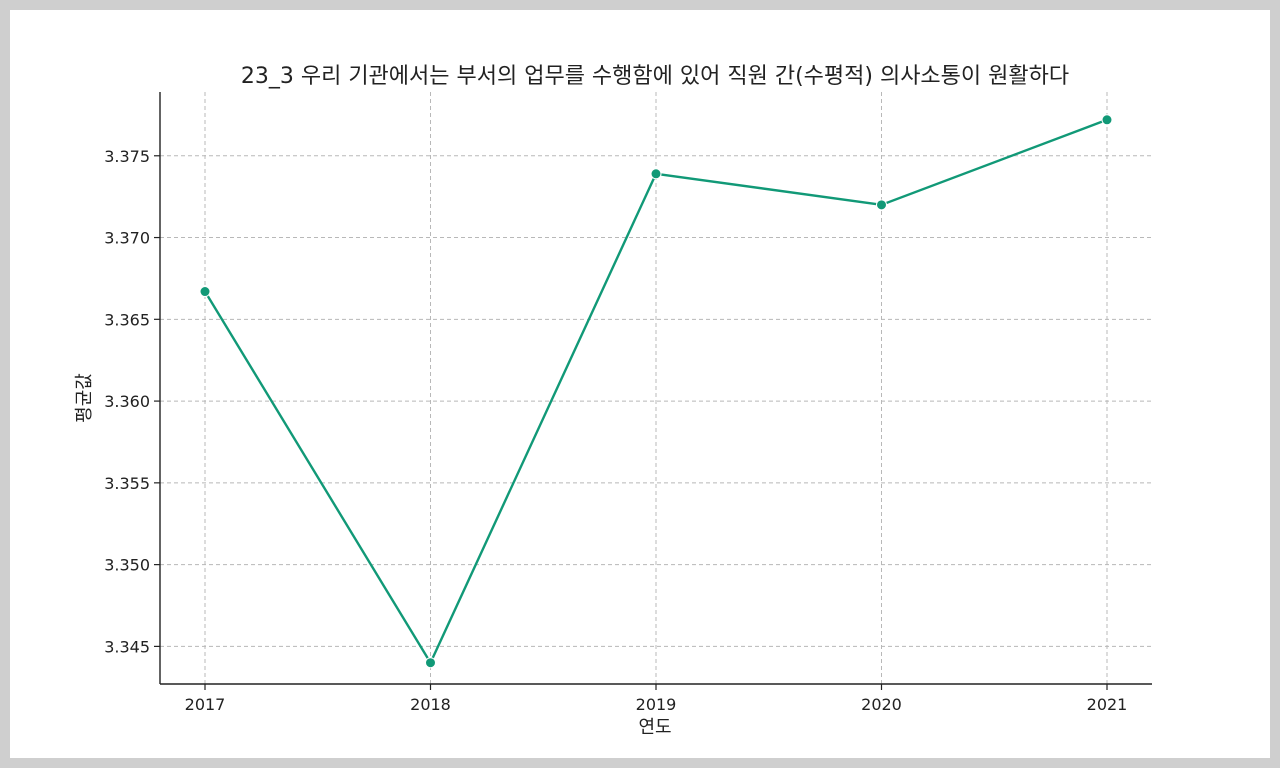 Image resolution: width=1280 pixels, height=768 pixels. What do you see at coordinates (656, 704) in the screenshot?
I see `x-tick-label: 2019` at bounding box center [656, 704].